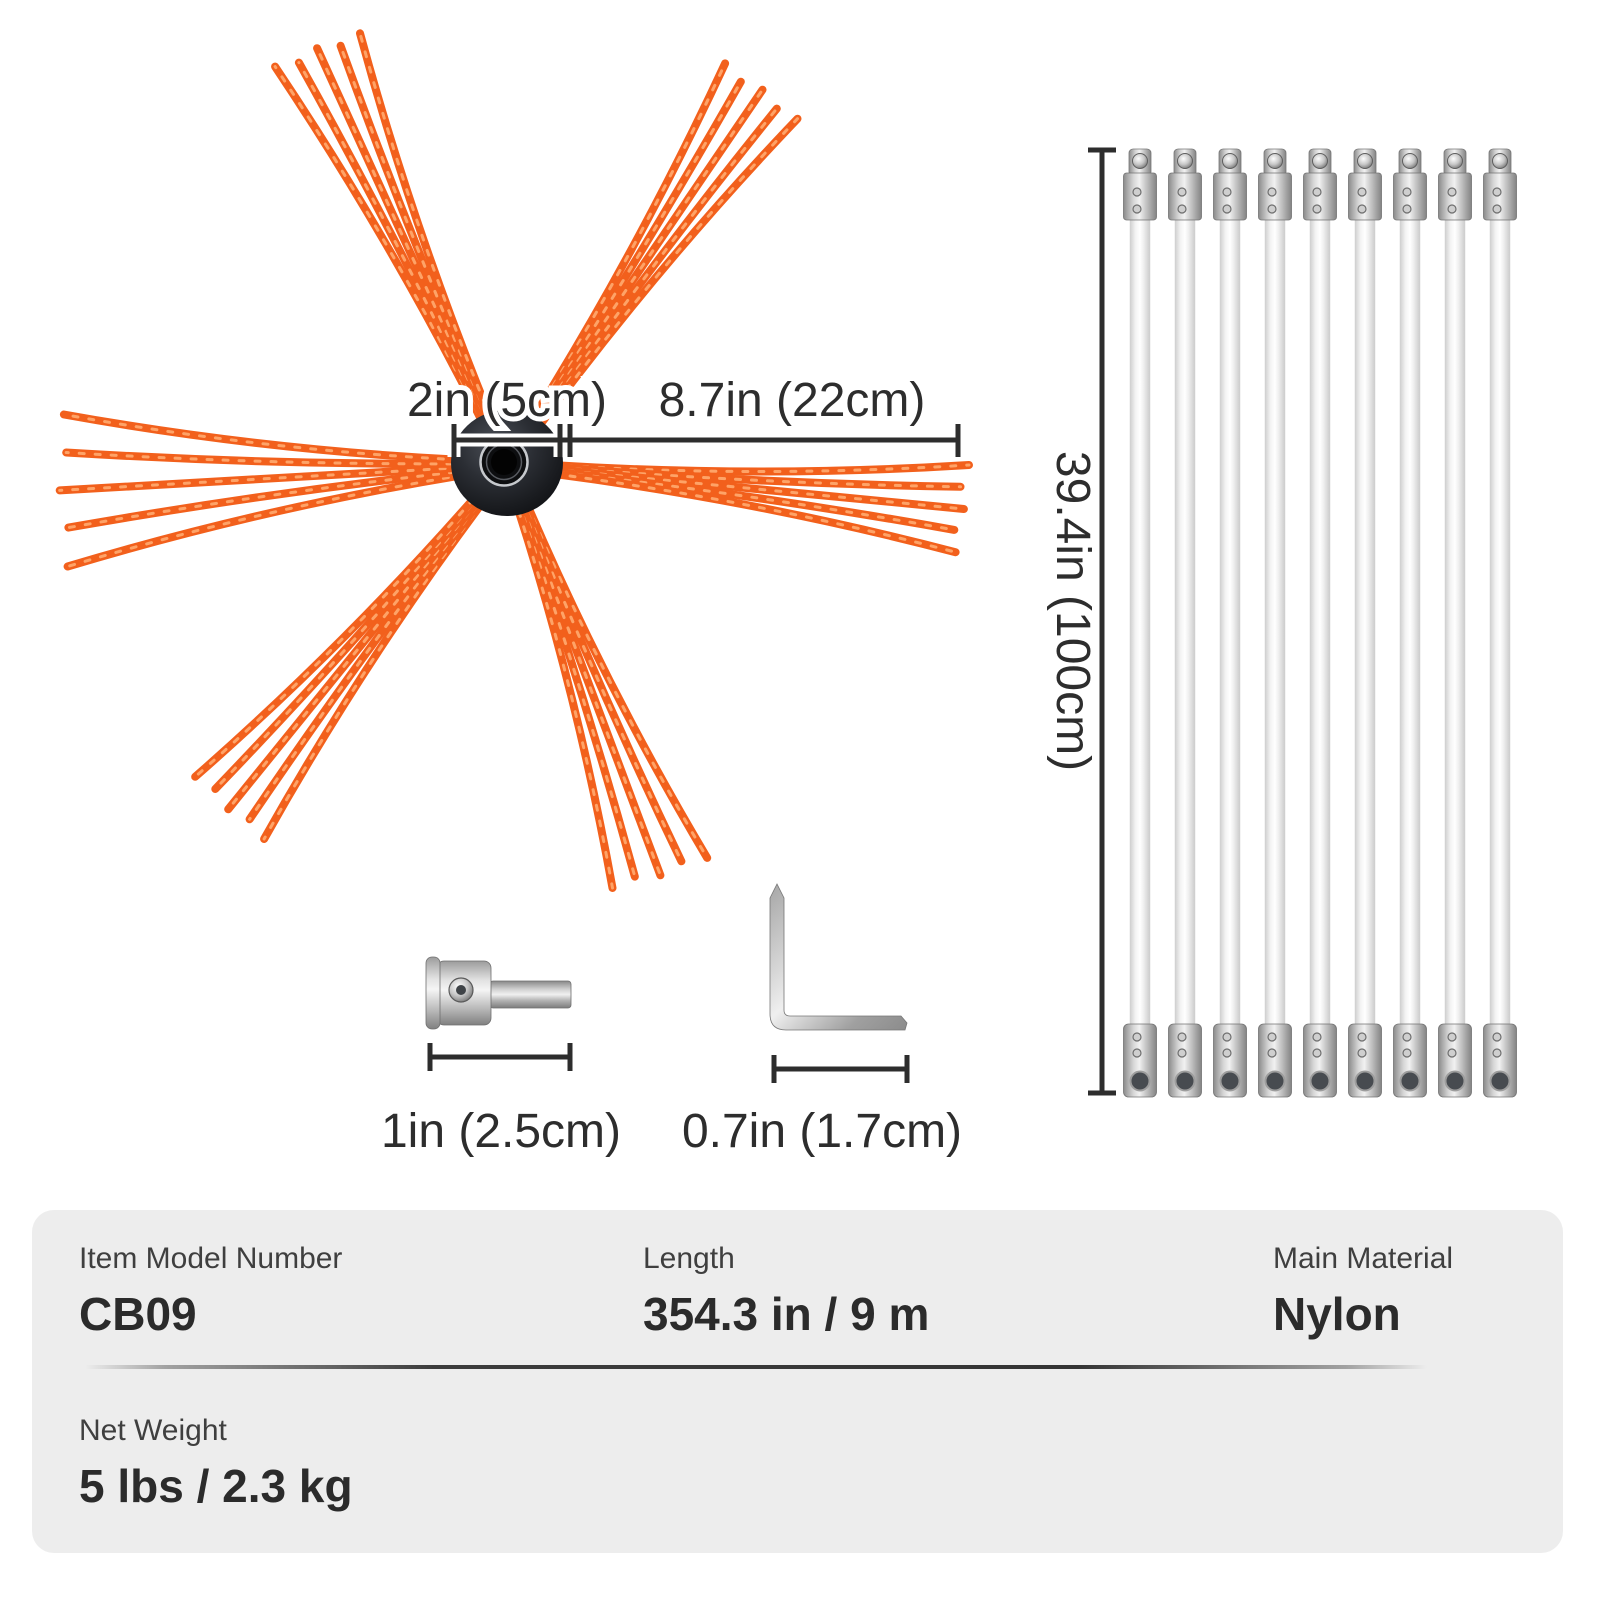  Describe the element at coordinates (1102, 621) in the screenshot. I see `rod-dimension-line` at that location.